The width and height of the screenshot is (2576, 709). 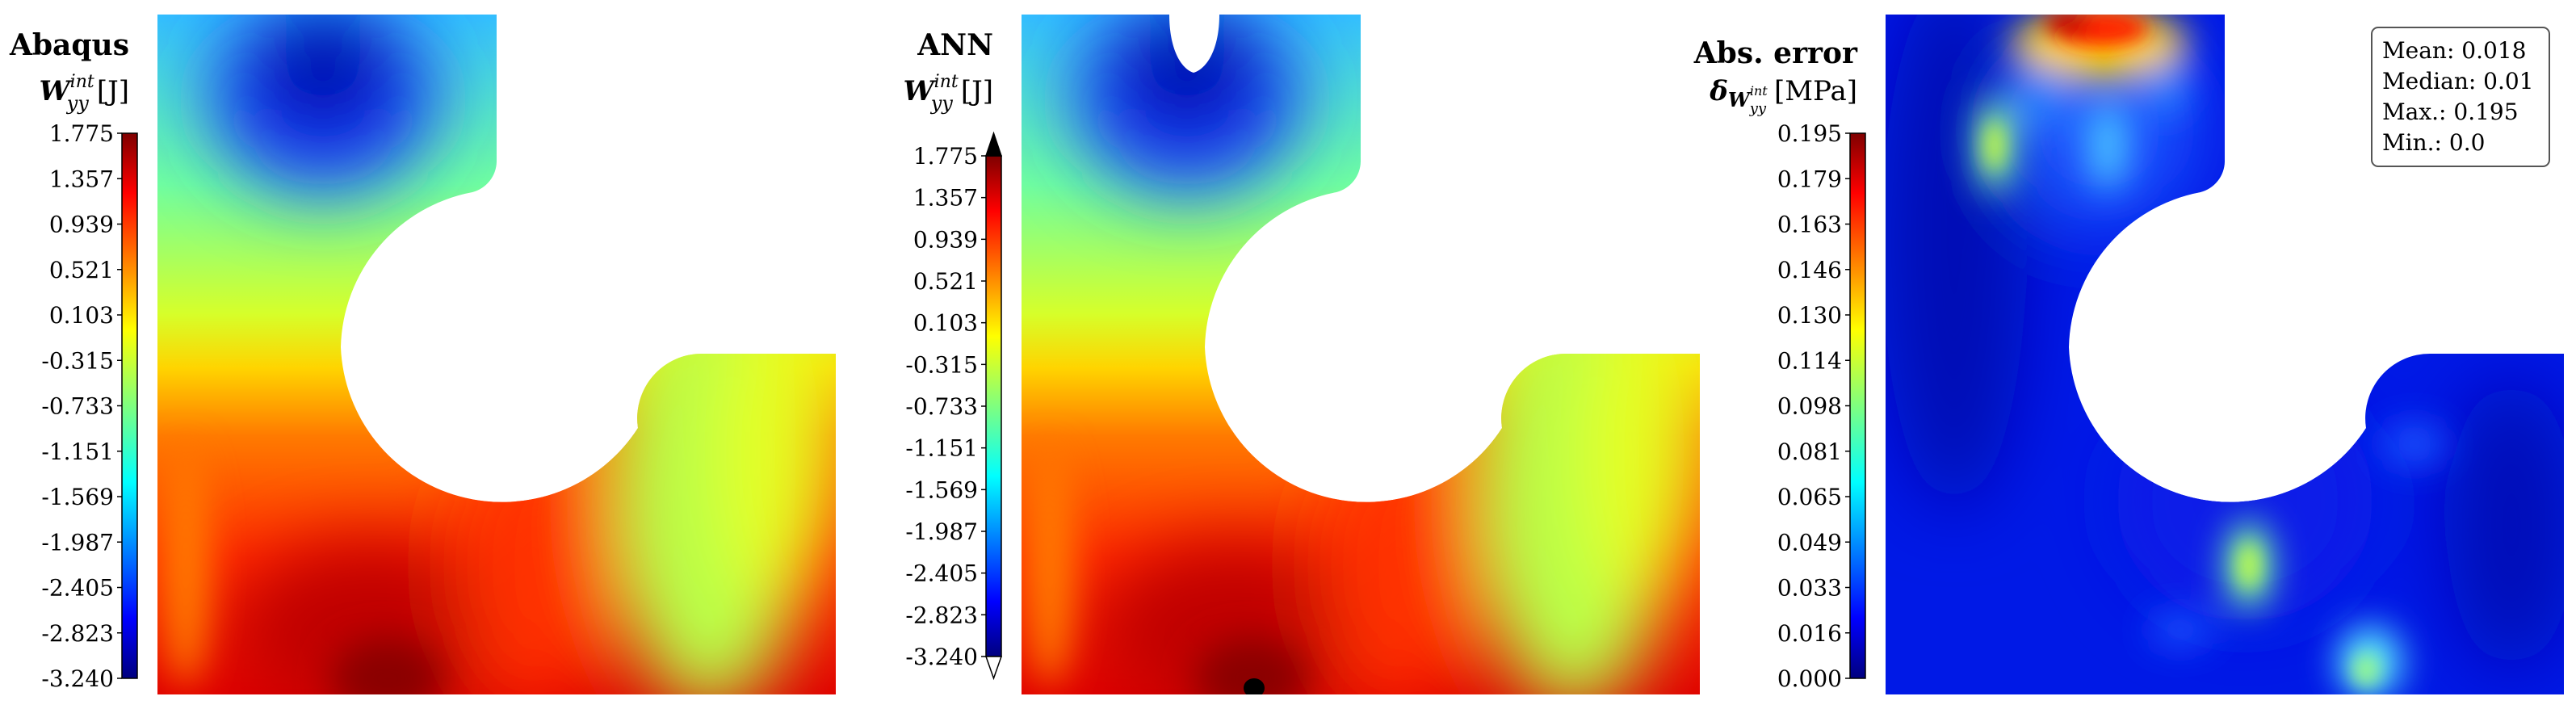 I want to click on panel-title: ANN, so click(x=955, y=45).